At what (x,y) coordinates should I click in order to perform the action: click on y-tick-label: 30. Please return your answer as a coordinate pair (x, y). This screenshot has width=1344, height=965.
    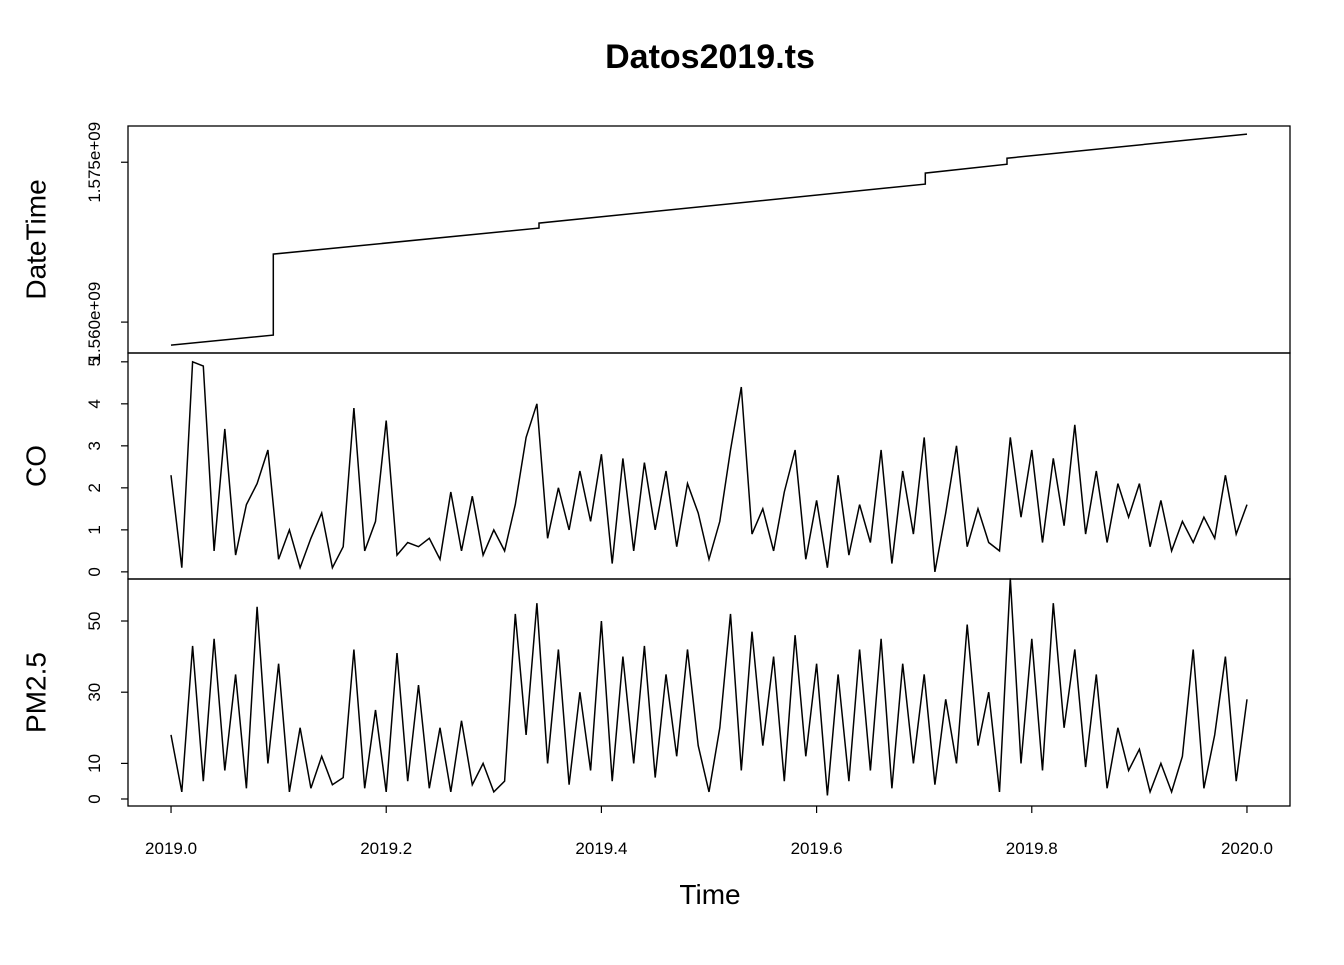
    Looking at the image, I should click on (94, 692).